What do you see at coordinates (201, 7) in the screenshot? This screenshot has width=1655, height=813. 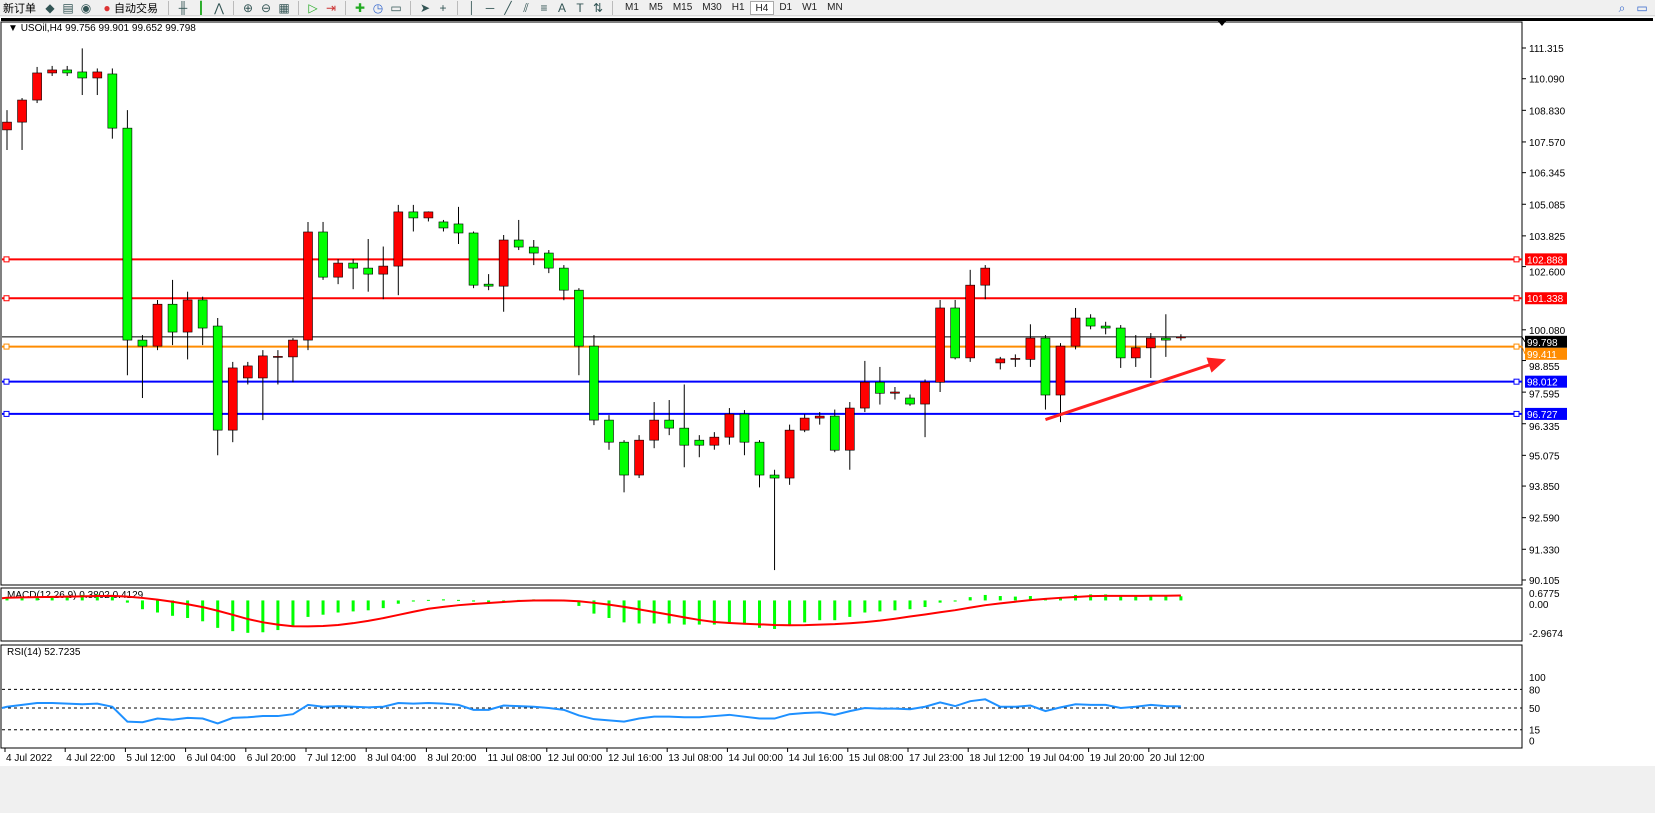 I see `candlestick-icon: ┃` at bounding box center [201, 7].